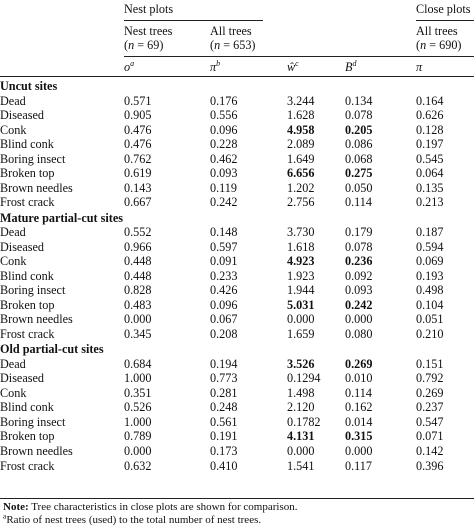 This screenshot has width=474, height=527. What do you see at coordinates (301, 115) in the screenshot?
I see `cell-w: 1.628` at bounding box center [301, 115].